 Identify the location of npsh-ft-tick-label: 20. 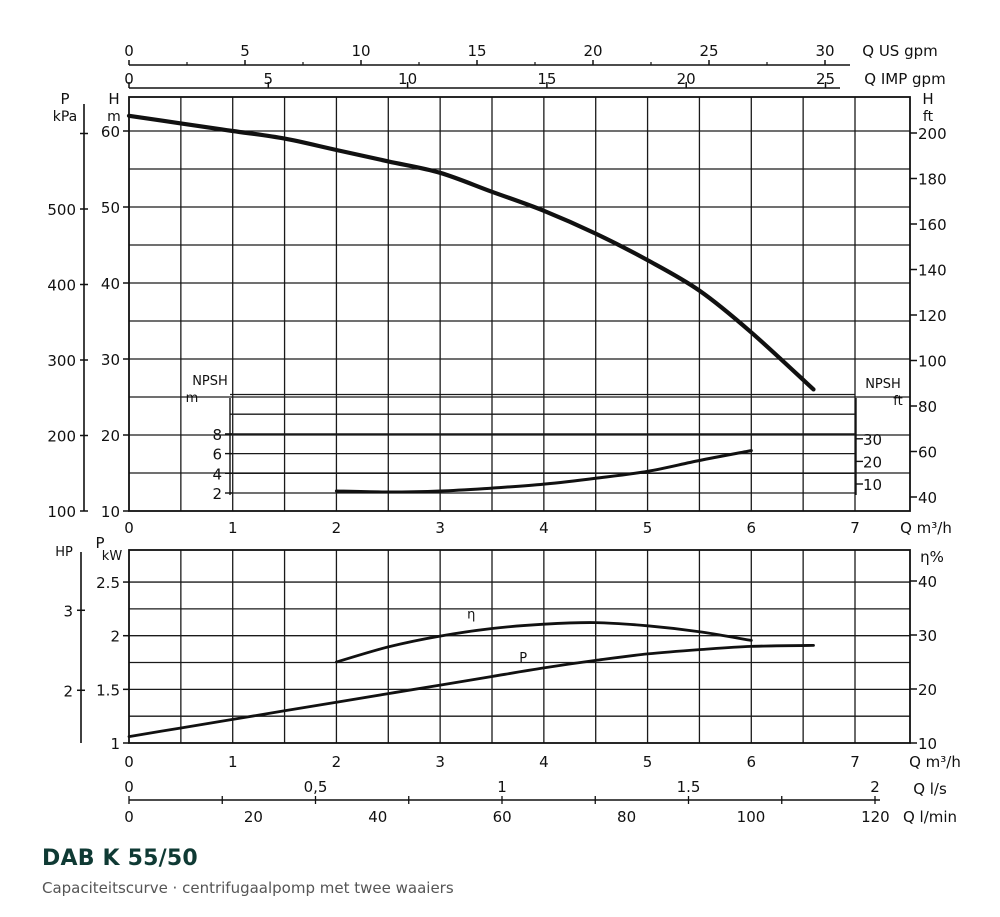
(872, 462).